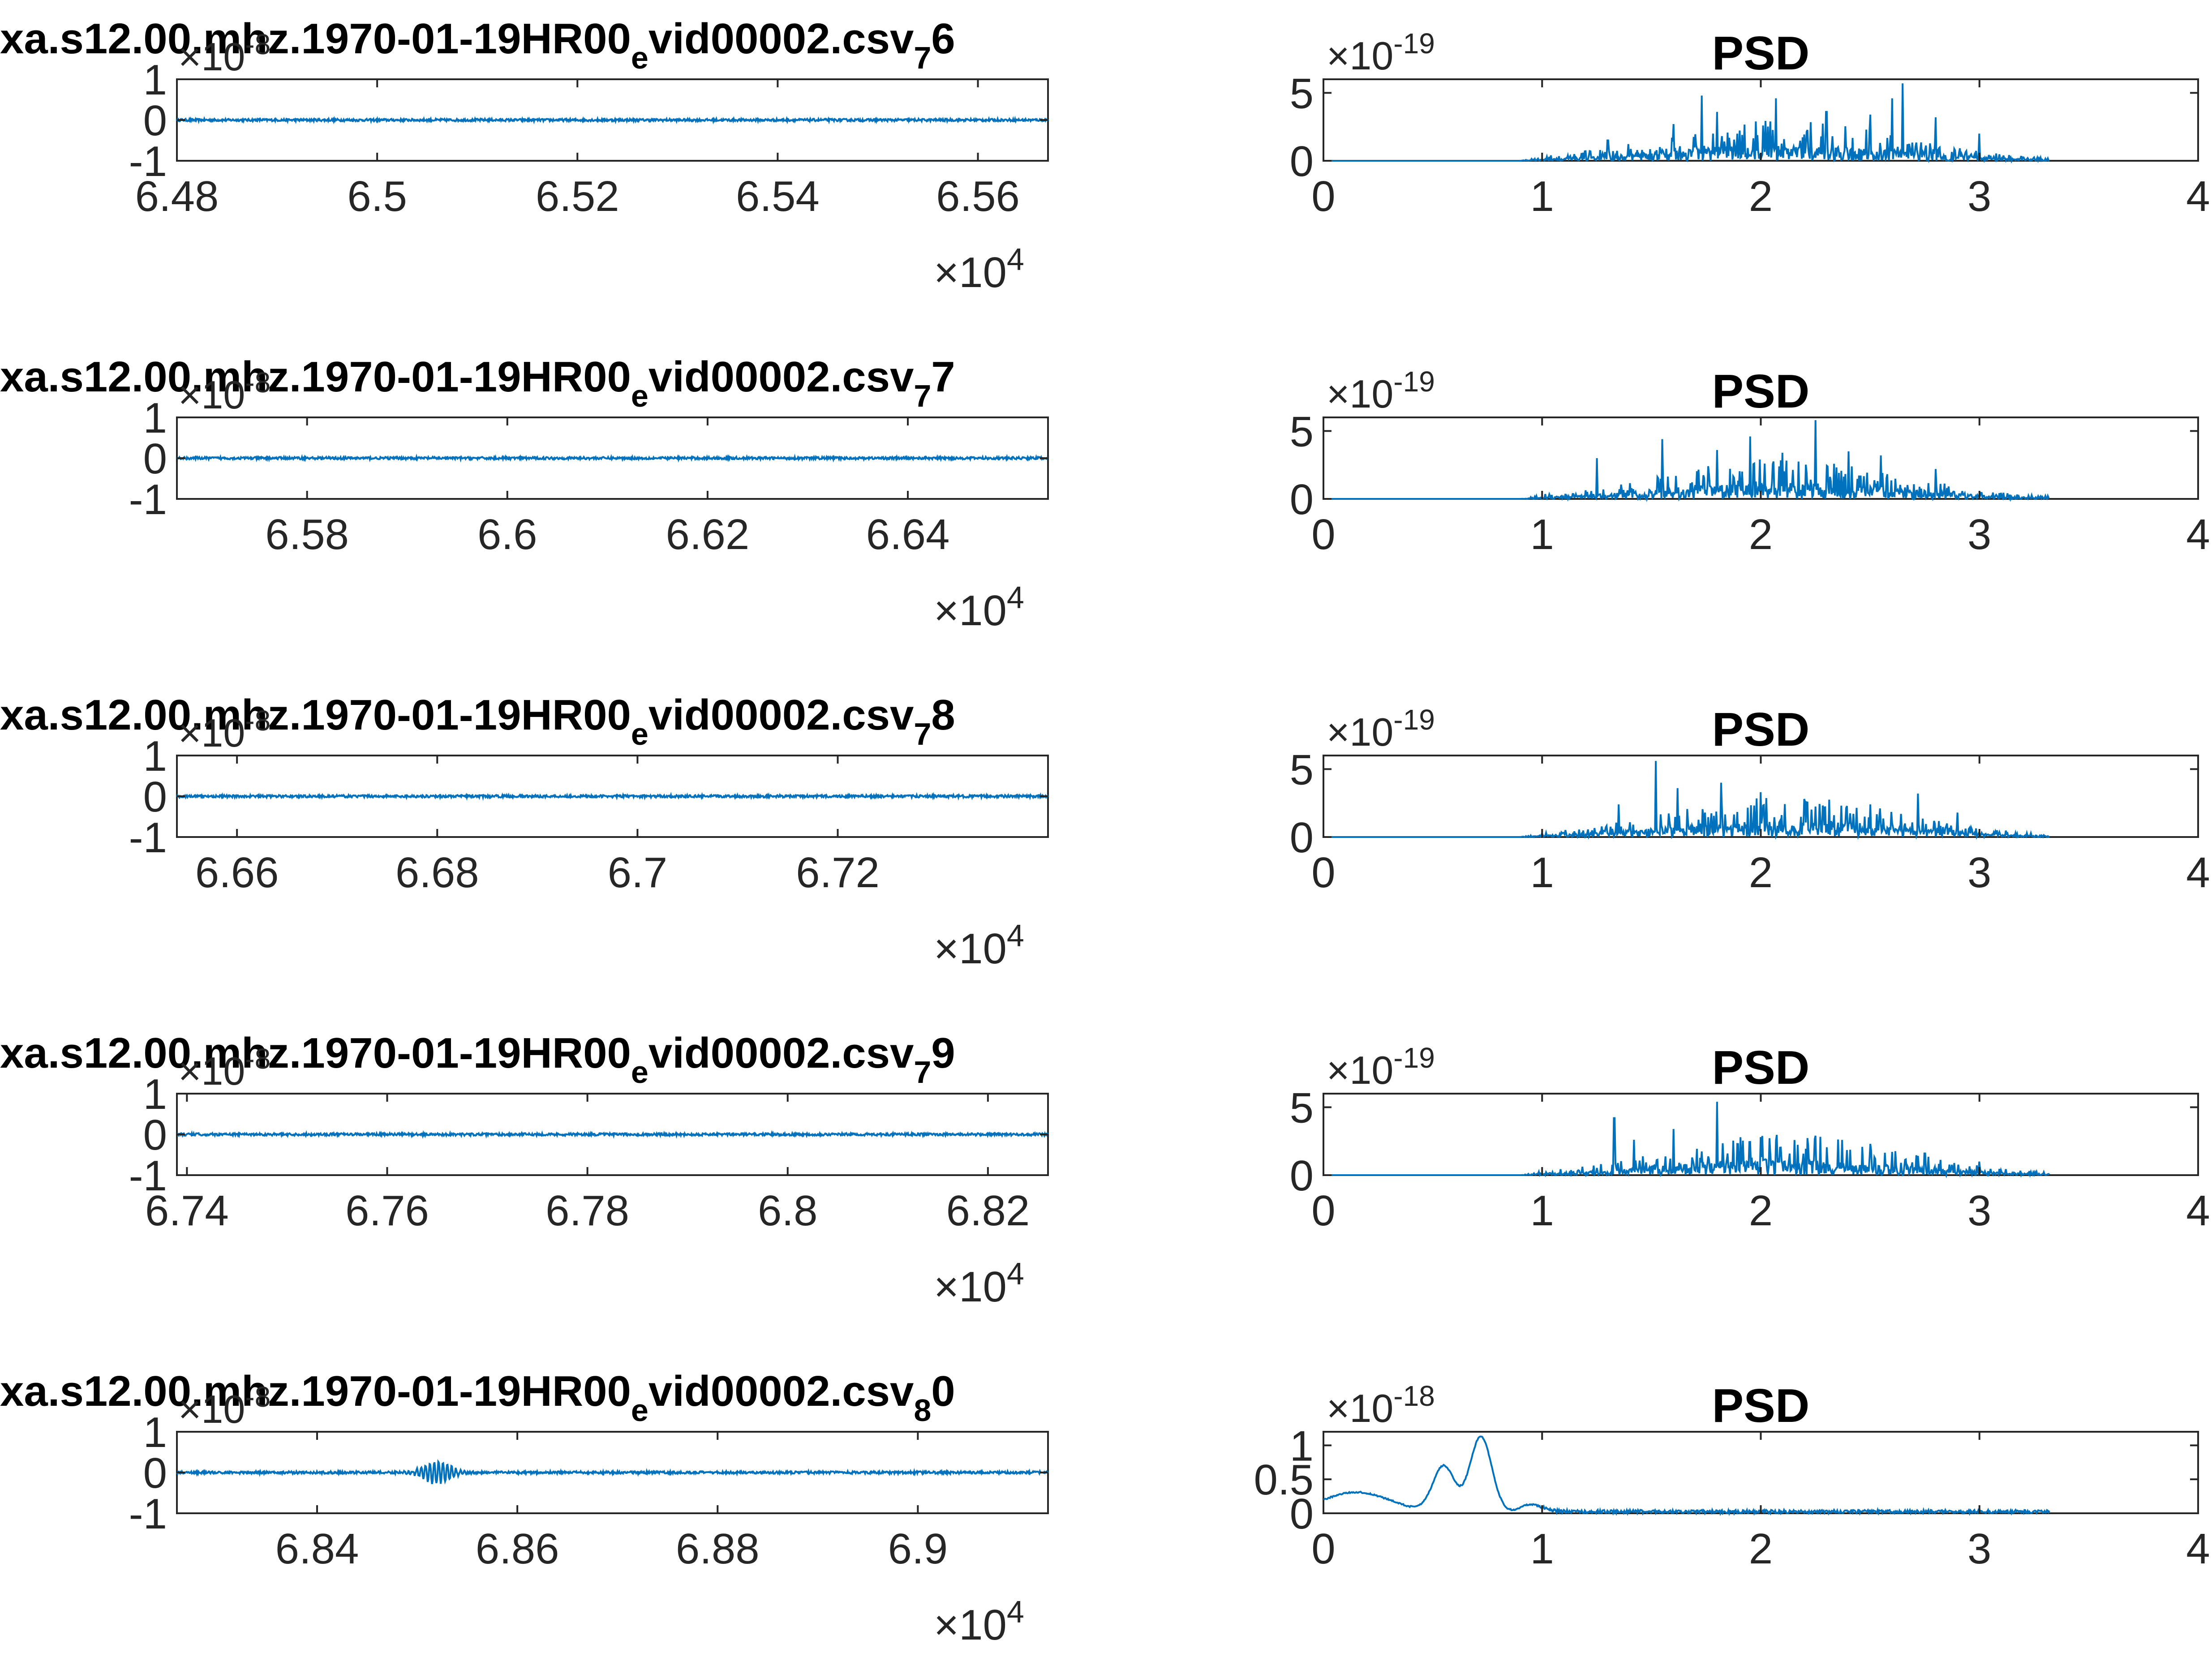 Image resolution: width=2212 pixels, height=1653 pixels. I want to click on signal-xtick-label: 6.74, so click(187, 1211).